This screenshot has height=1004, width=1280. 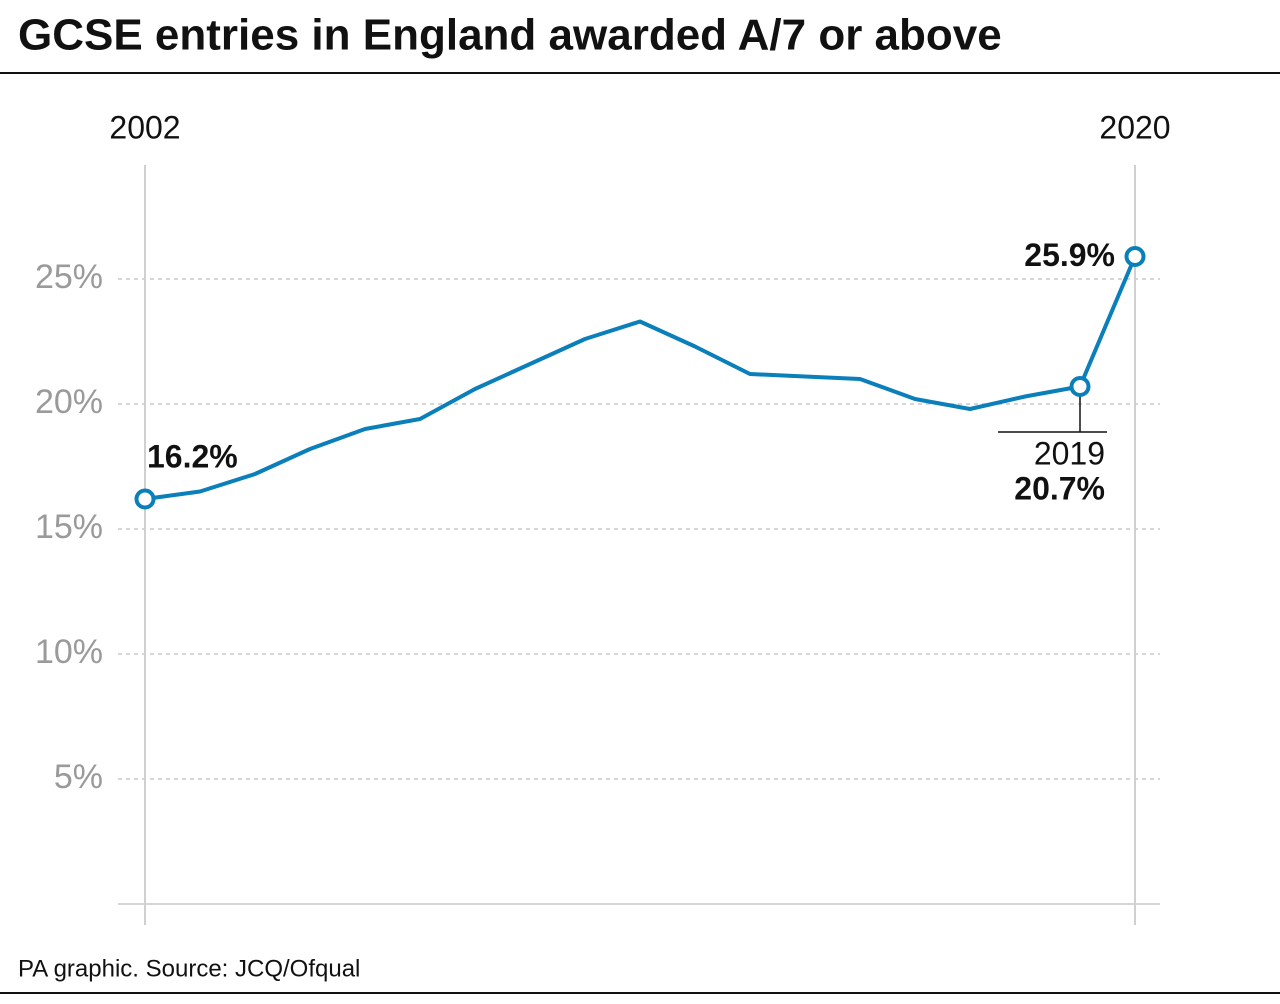 I want to click on annotation: 2019, so click(x=1069, y=453).